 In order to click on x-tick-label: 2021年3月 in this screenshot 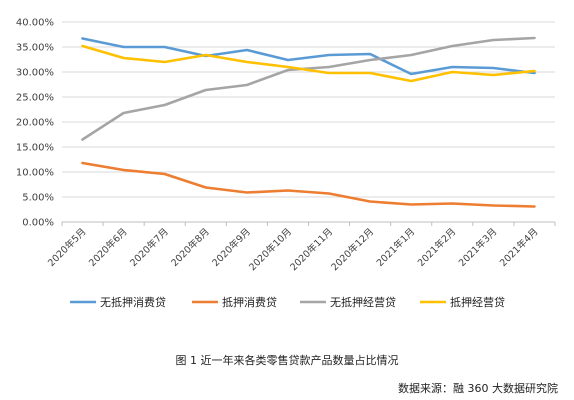, I will do `click(477, 247)`.